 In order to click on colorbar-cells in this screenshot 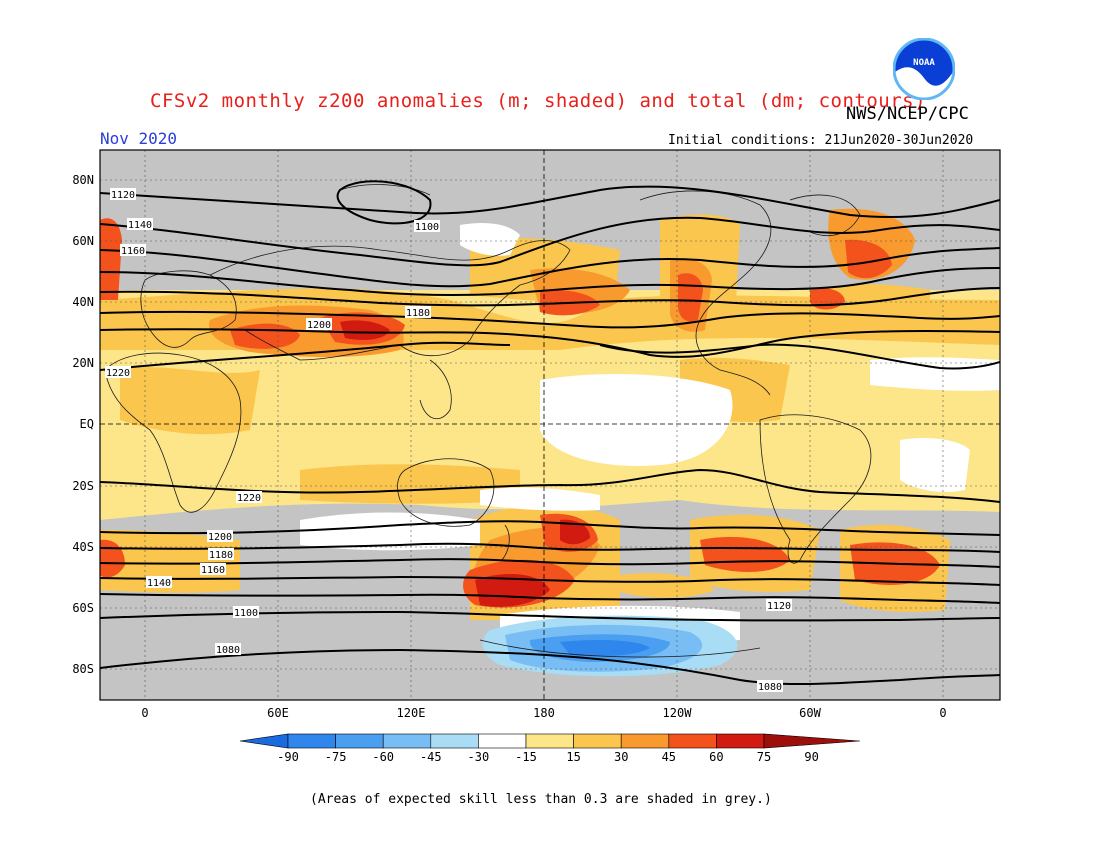, I will do `click(550, 741)`.